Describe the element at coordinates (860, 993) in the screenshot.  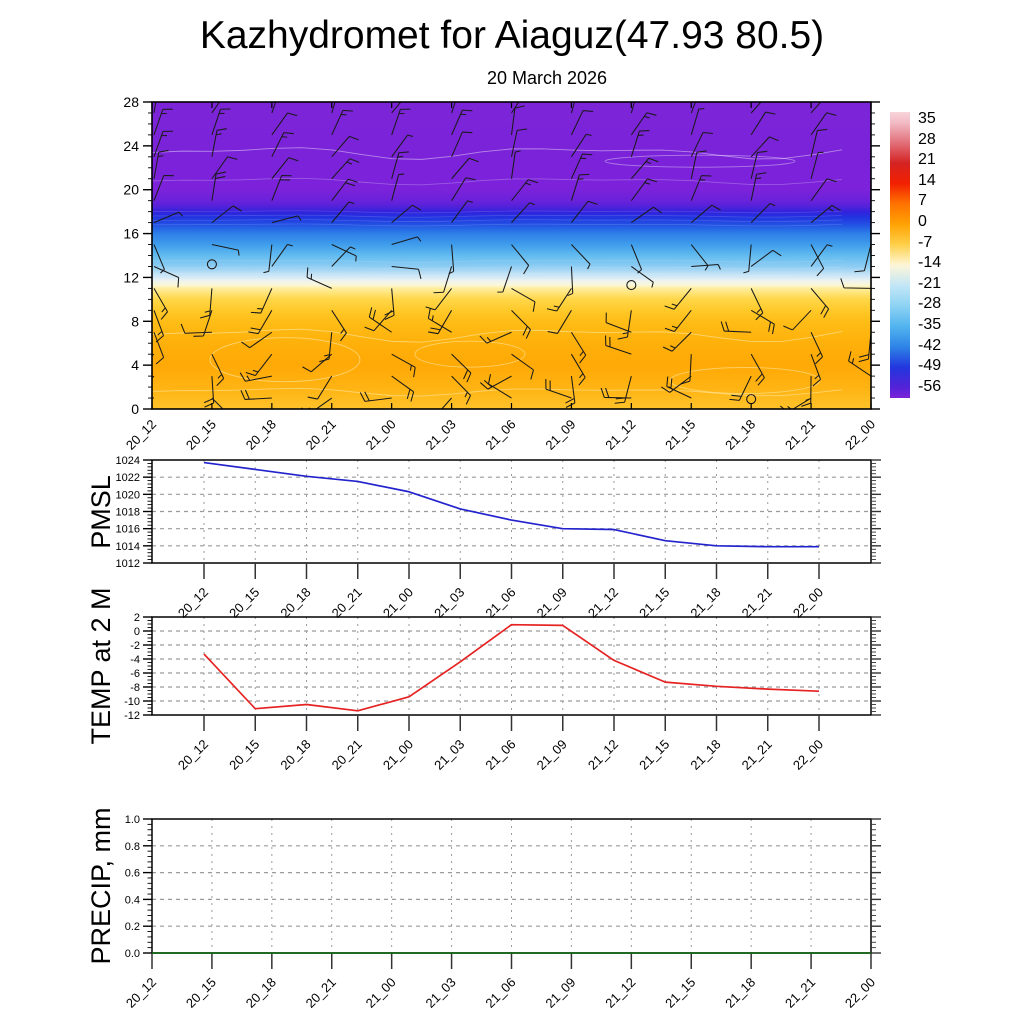
I see `precip-time-label: 22_00` at that location.